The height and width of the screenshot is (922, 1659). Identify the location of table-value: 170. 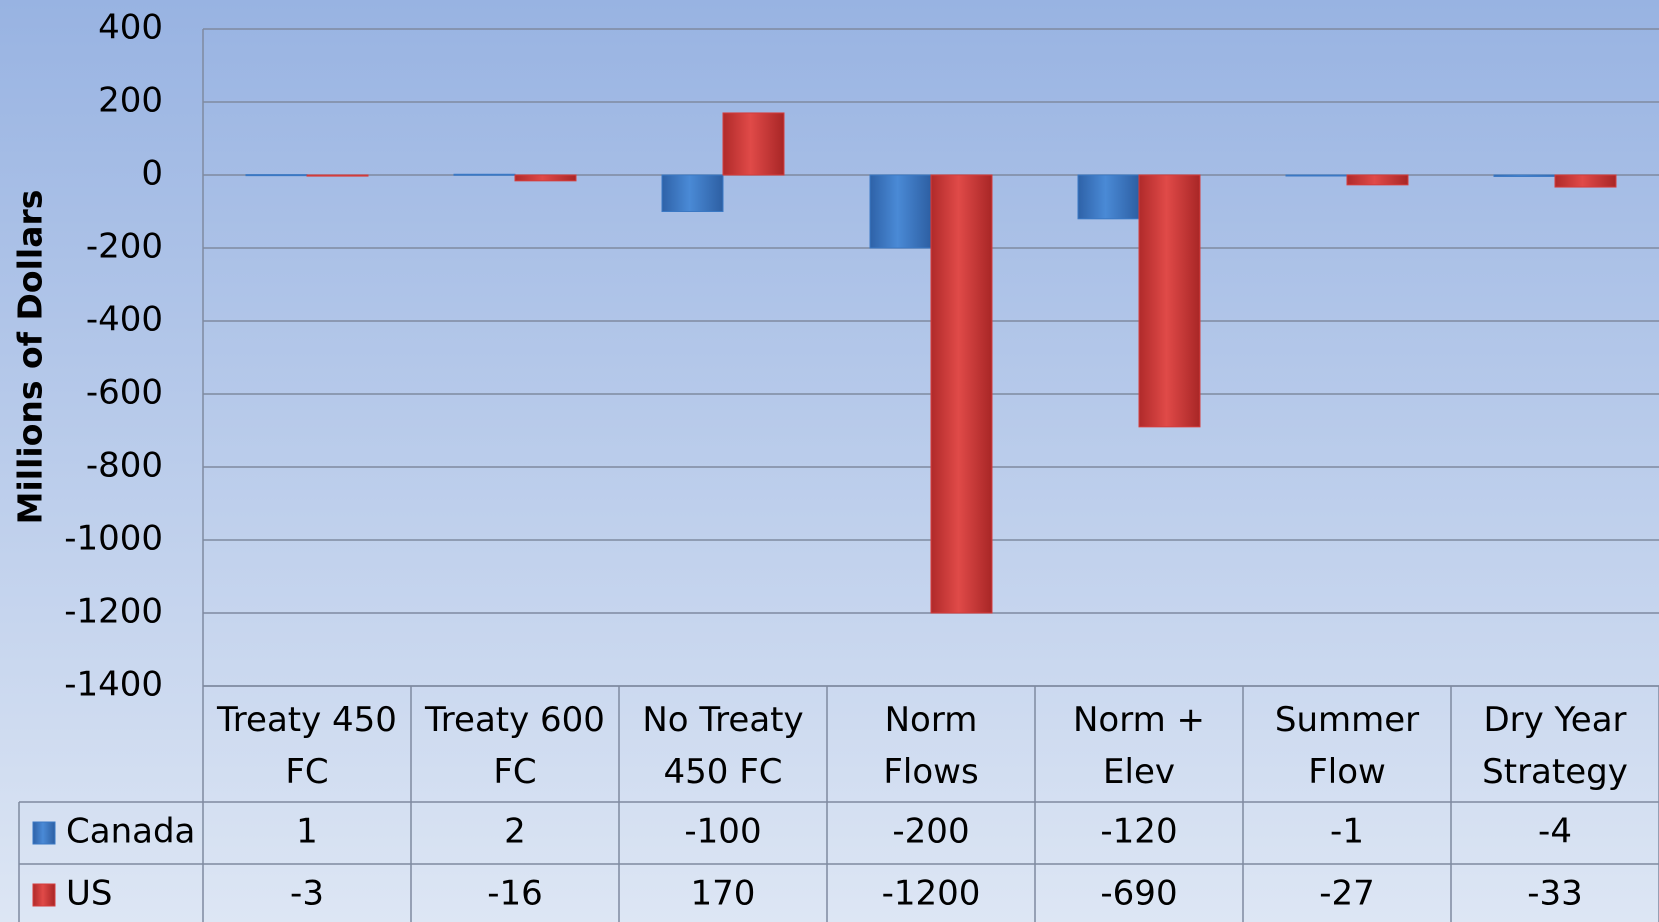
(723, 894).